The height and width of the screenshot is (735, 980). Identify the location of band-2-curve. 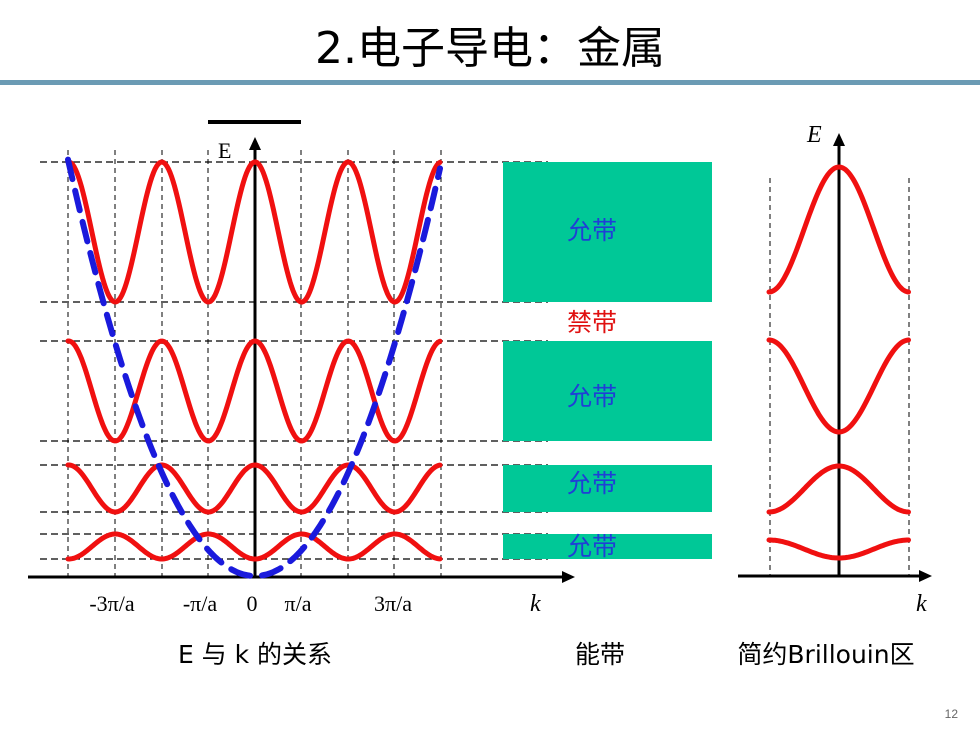
(254, 488).